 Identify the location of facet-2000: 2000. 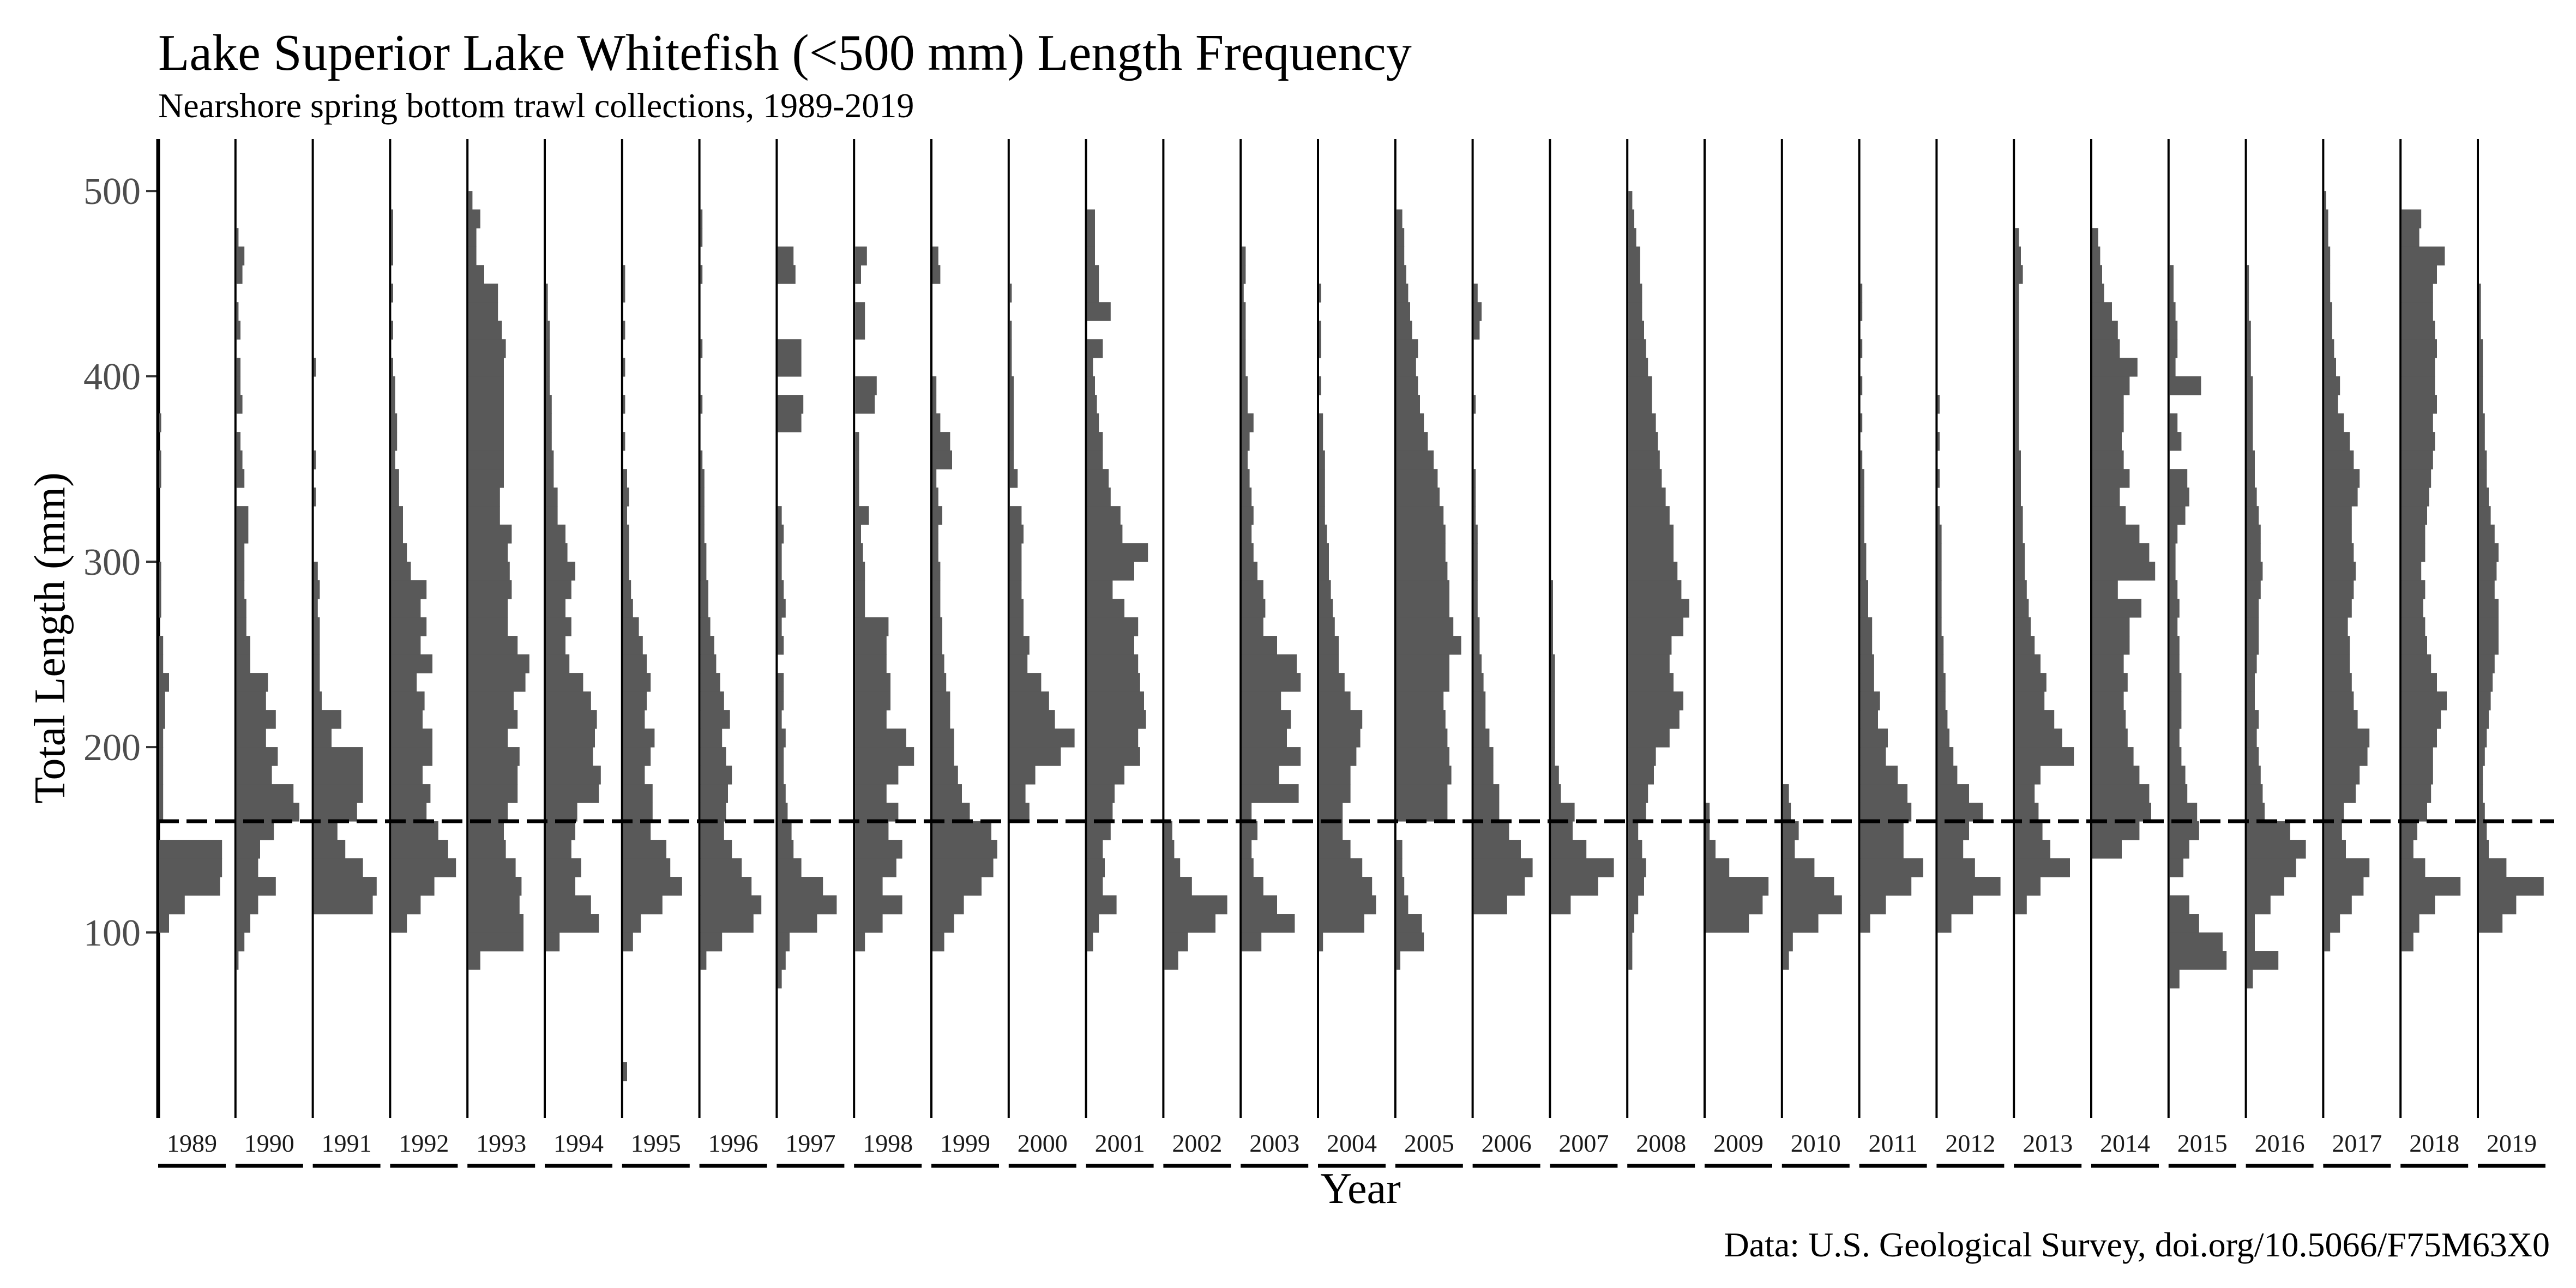
(1041, 653).